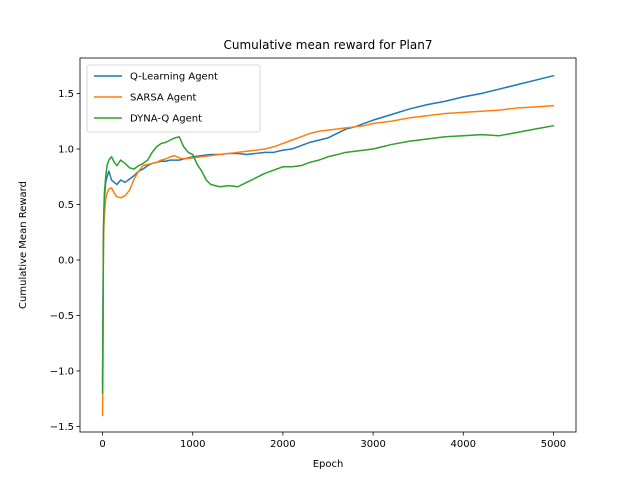 The image size is (640, 480). What do you see at coordinates (463, 444) in the screenshot?
I see `x-tick-label: 4000` at bounding box center [463, 444].